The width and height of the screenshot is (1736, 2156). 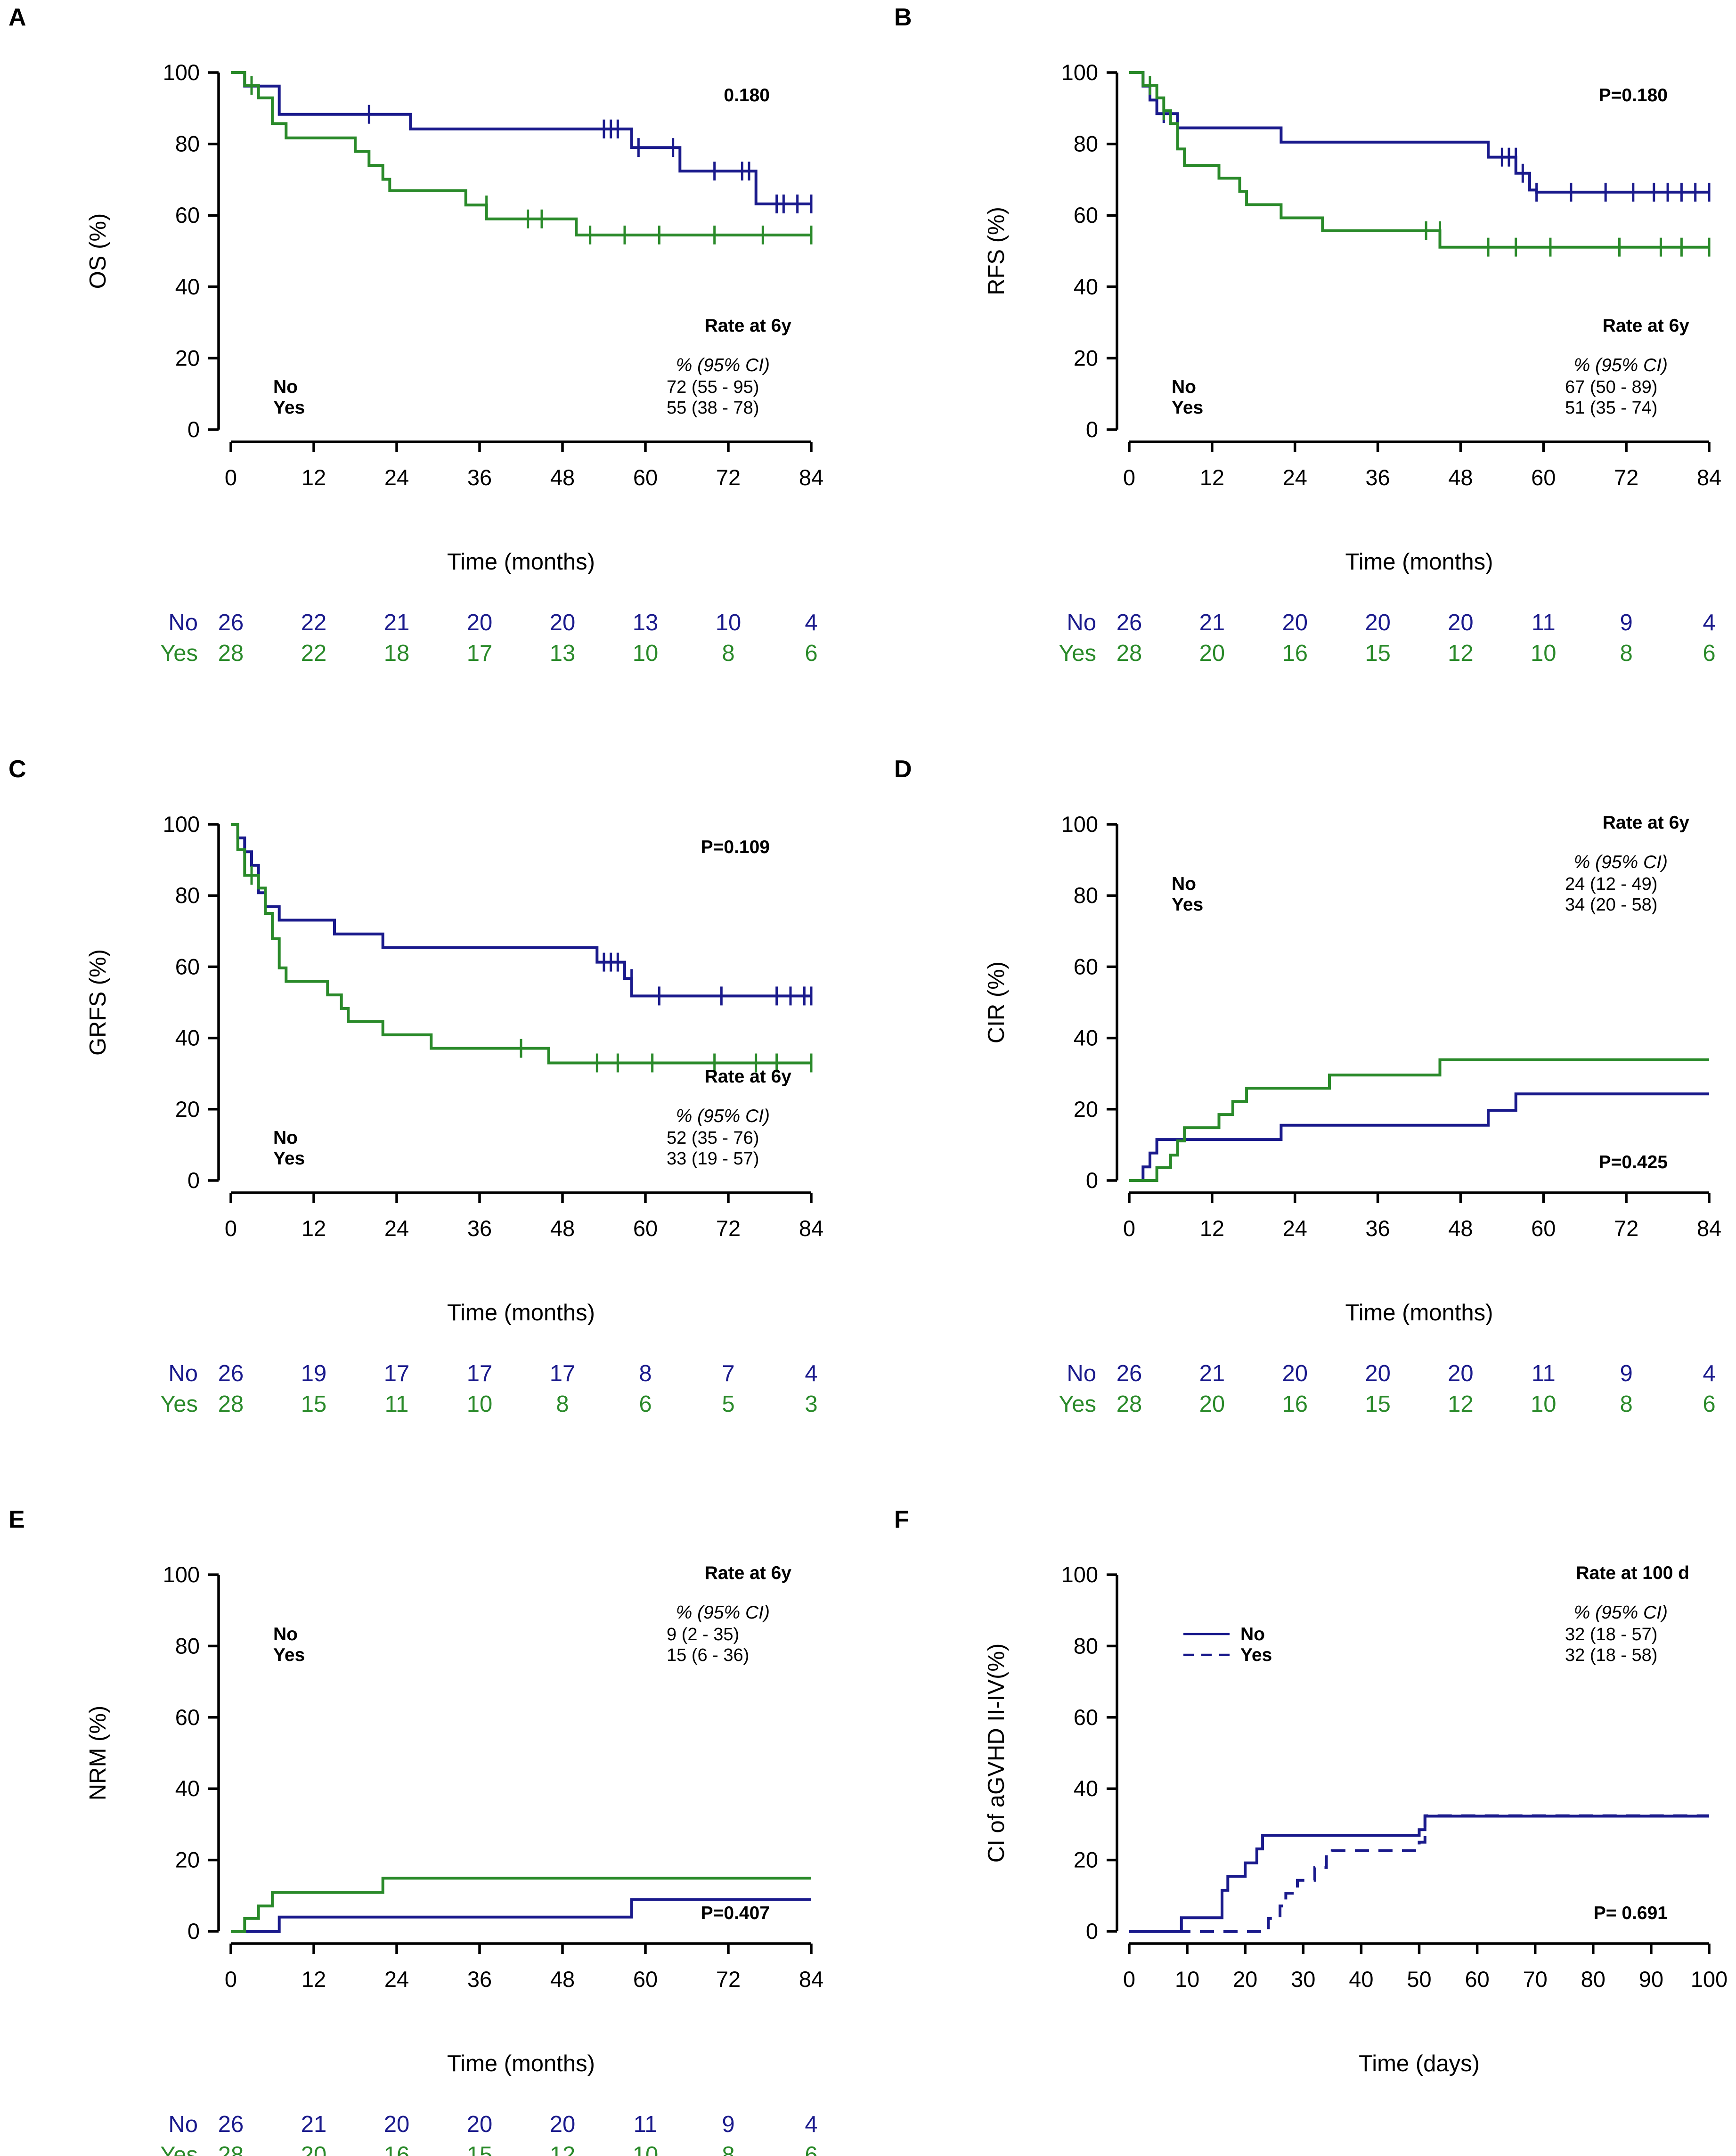 What do you see at coordinates (811, 622) in the screenshot?
I see `risk-count-no: 4` at bounding box center [811, 622].